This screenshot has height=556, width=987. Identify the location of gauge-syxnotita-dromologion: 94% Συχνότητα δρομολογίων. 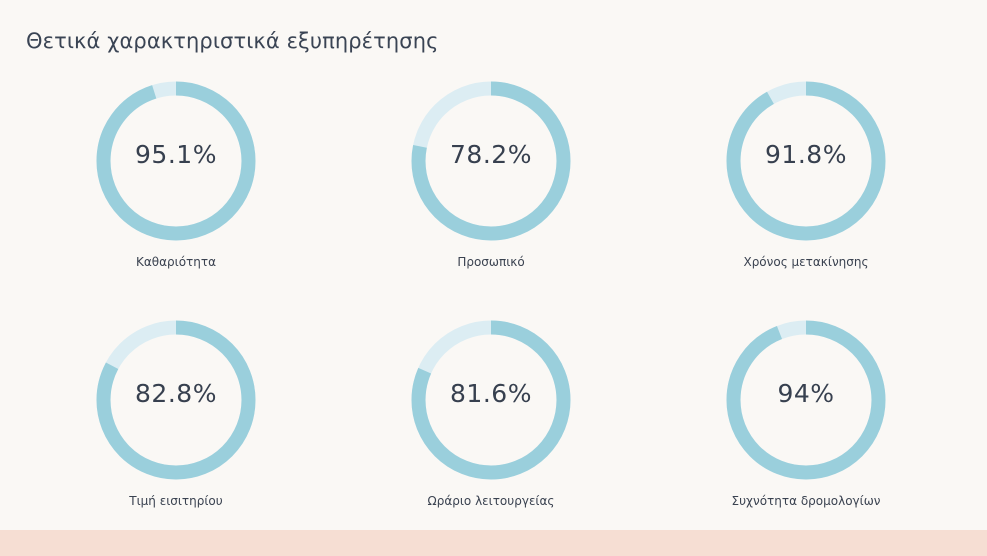
(806, 420).